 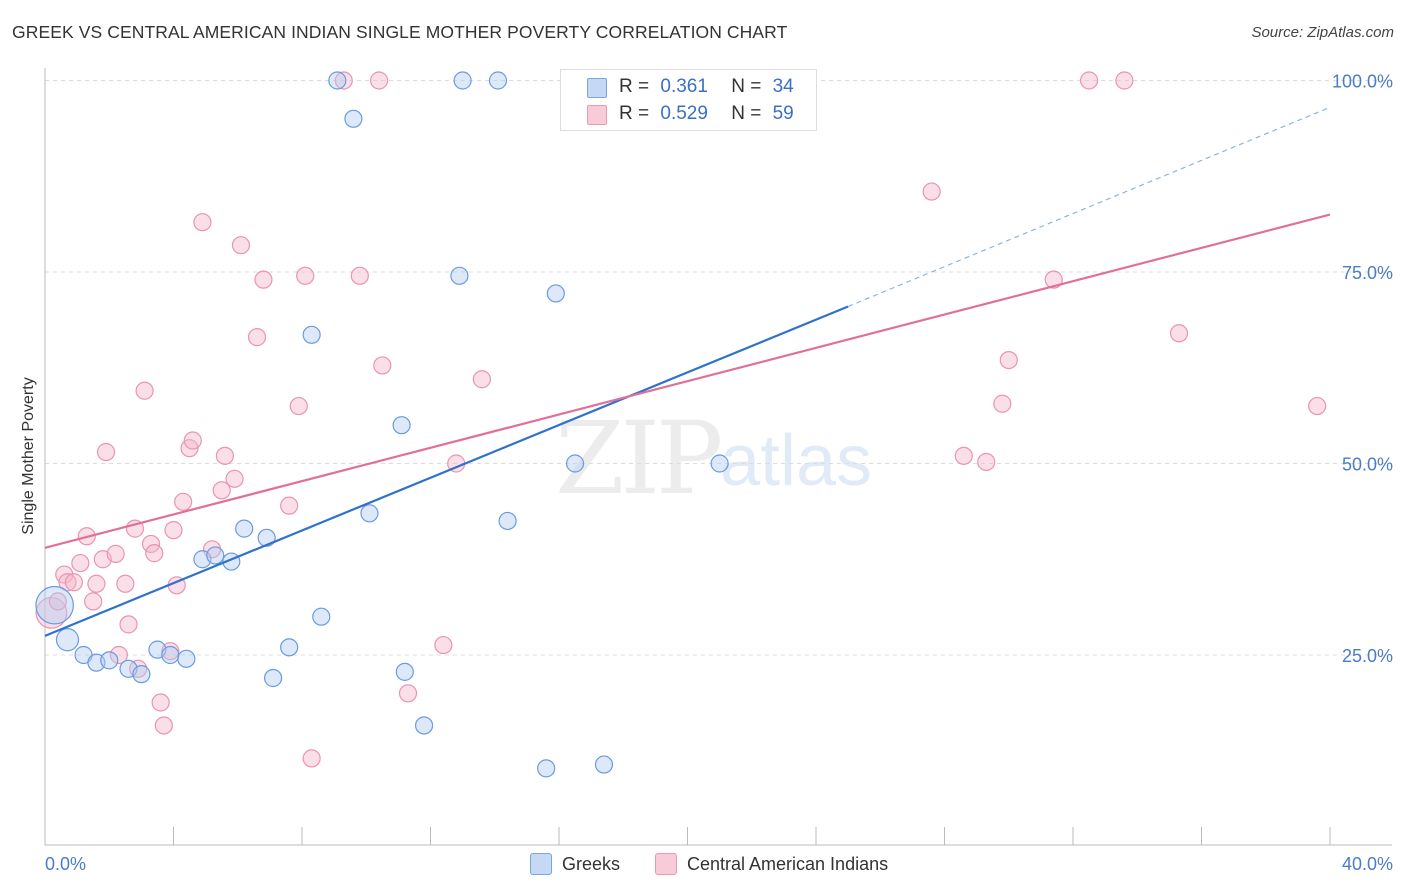 What do you see at coordinates (783, 113) in the screenshot?
I see `n-value: 59` at bounding box center [783, 113].